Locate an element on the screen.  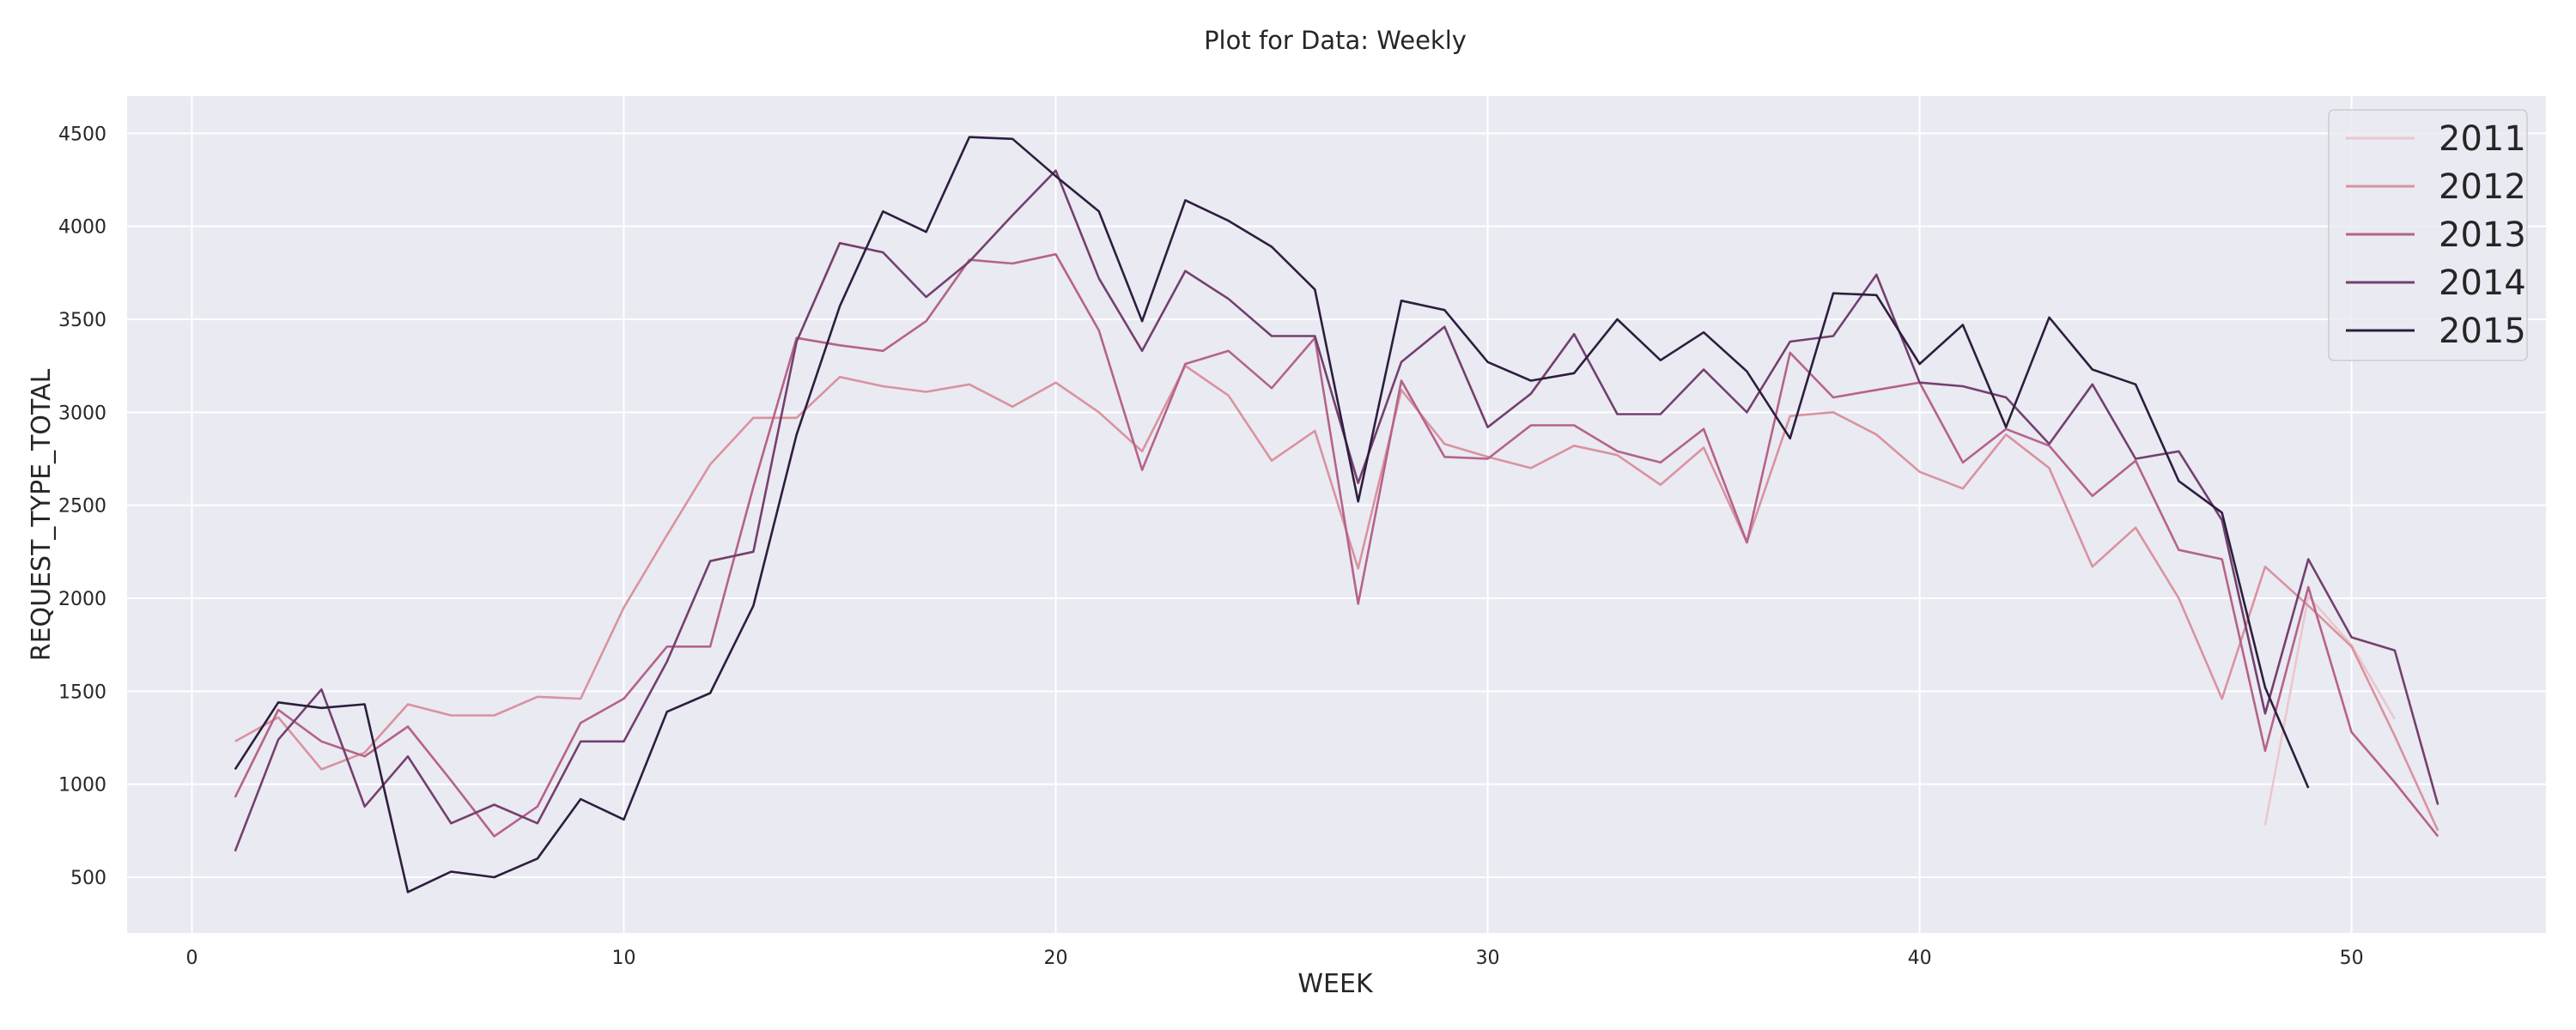
y-tick-label: 2000 is located at coordinates (82, 599).